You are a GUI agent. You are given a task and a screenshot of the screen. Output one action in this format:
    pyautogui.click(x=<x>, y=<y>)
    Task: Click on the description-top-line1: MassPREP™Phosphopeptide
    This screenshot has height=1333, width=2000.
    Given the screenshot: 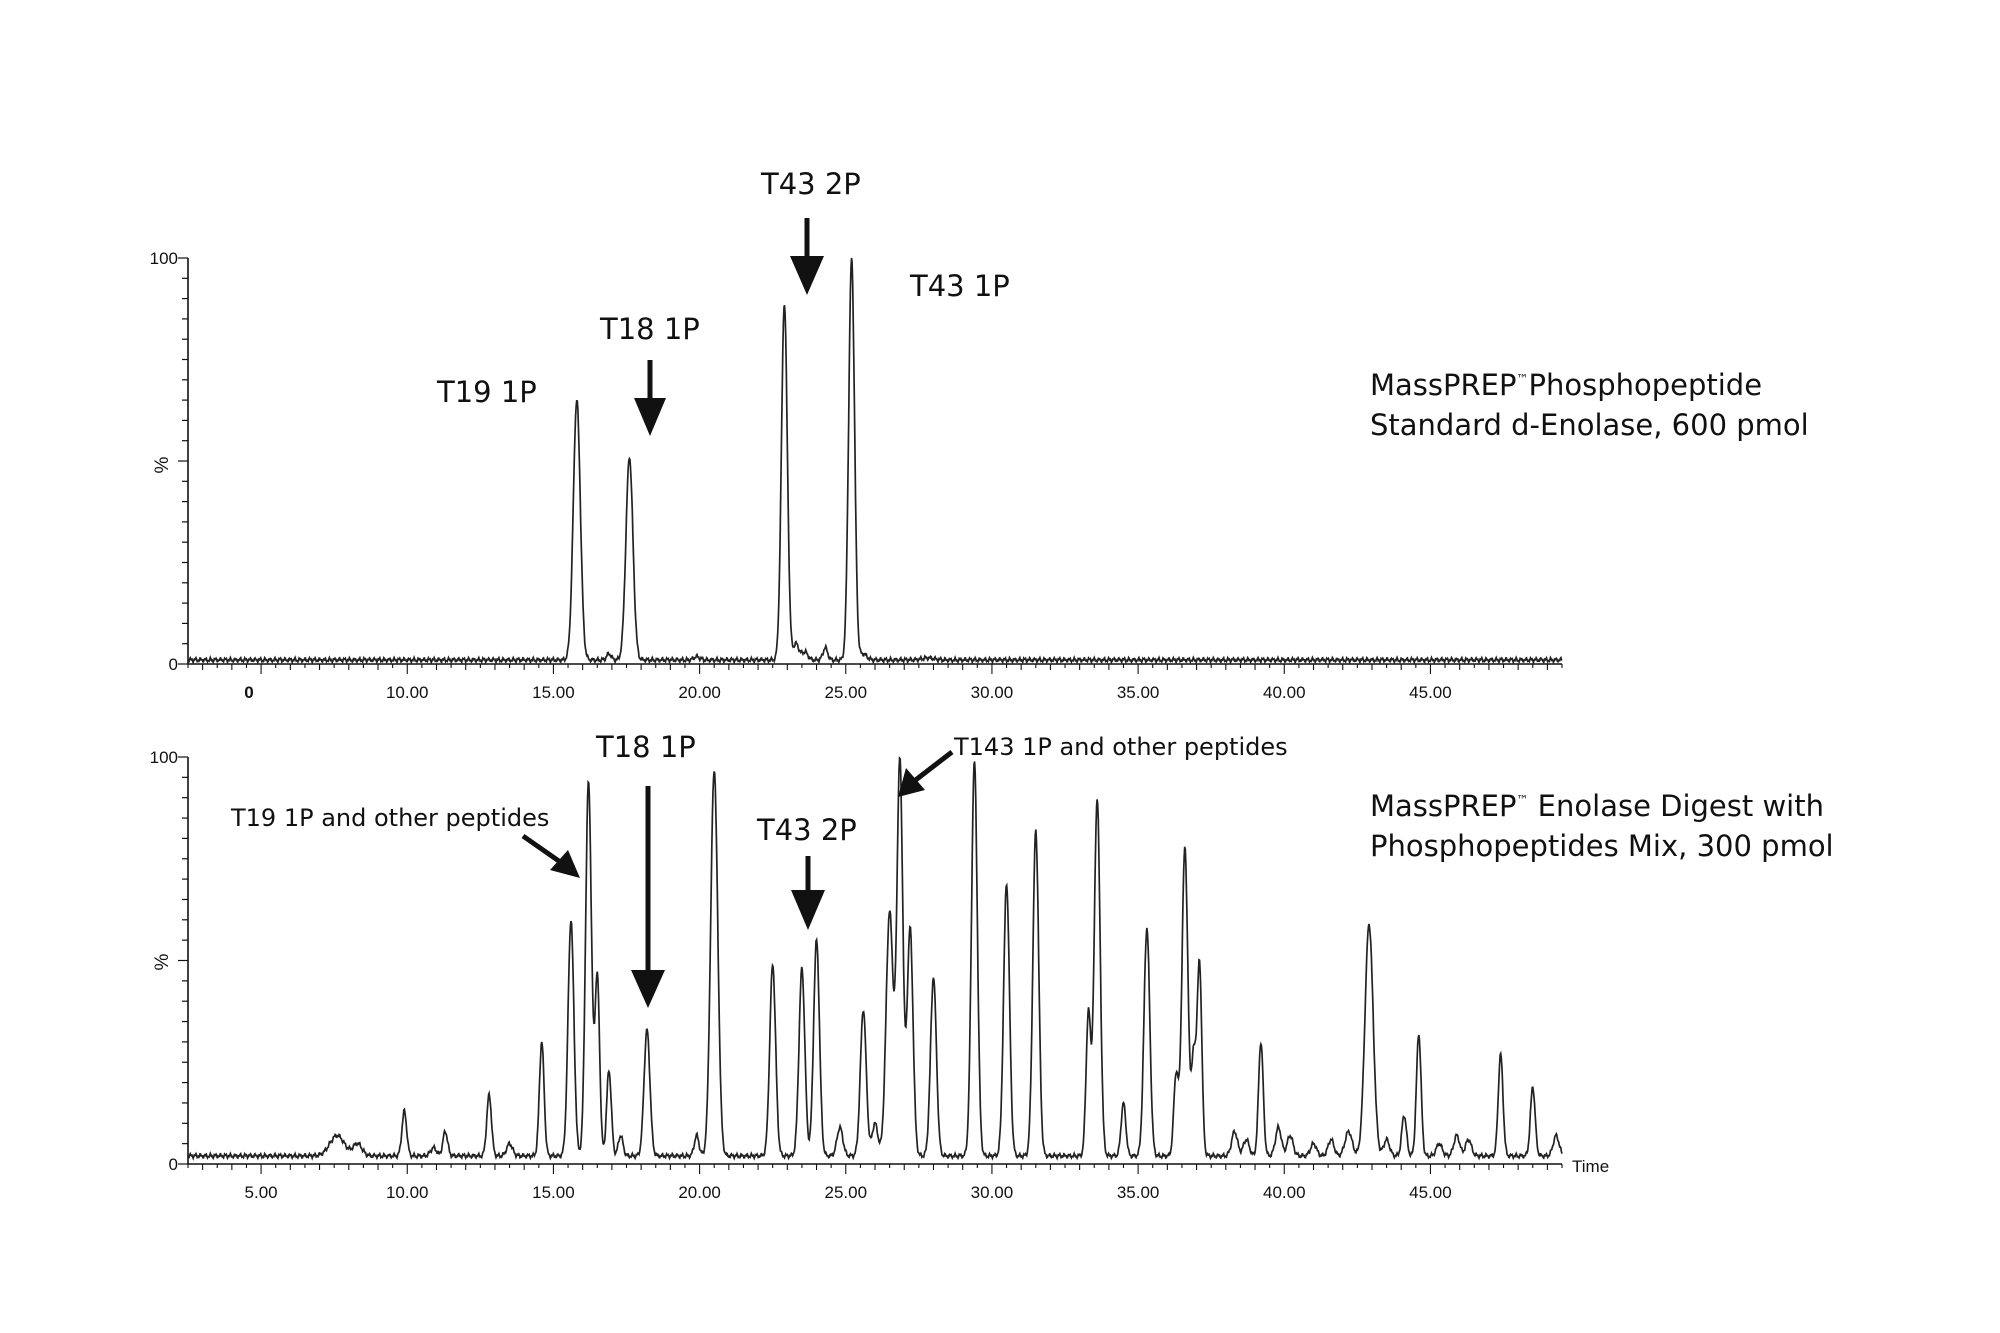 What is the action you would take?
    pyautogui.click(x=1566, y=385)
    